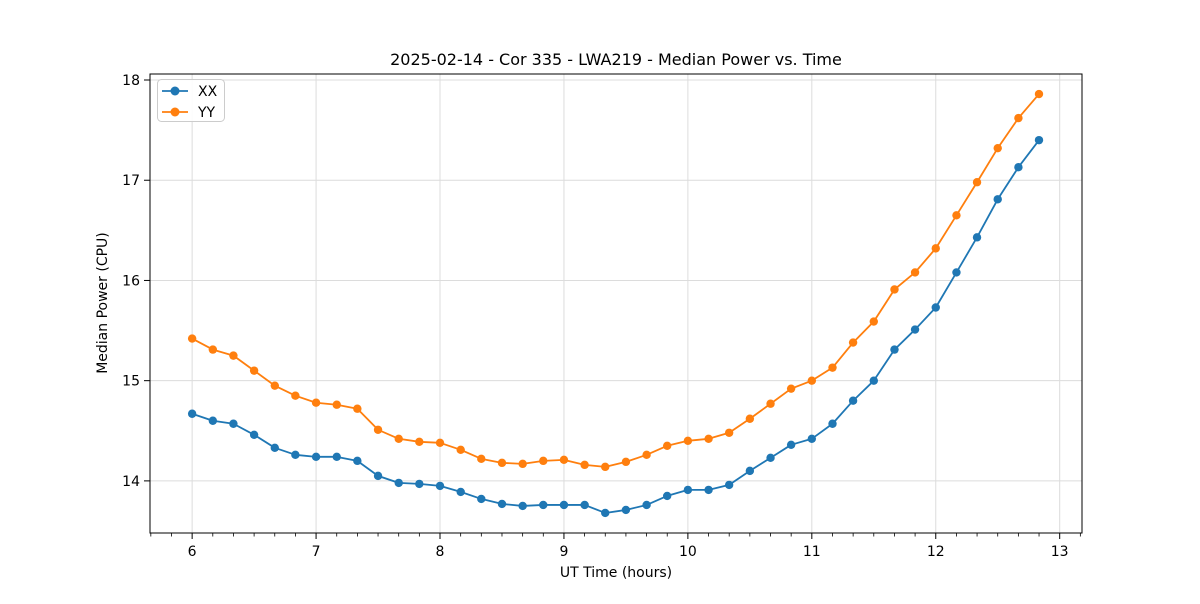 This screenshot has height=604, width=1200. I want to click on x-axis-label: UT Time (hours), so click(616, 573).